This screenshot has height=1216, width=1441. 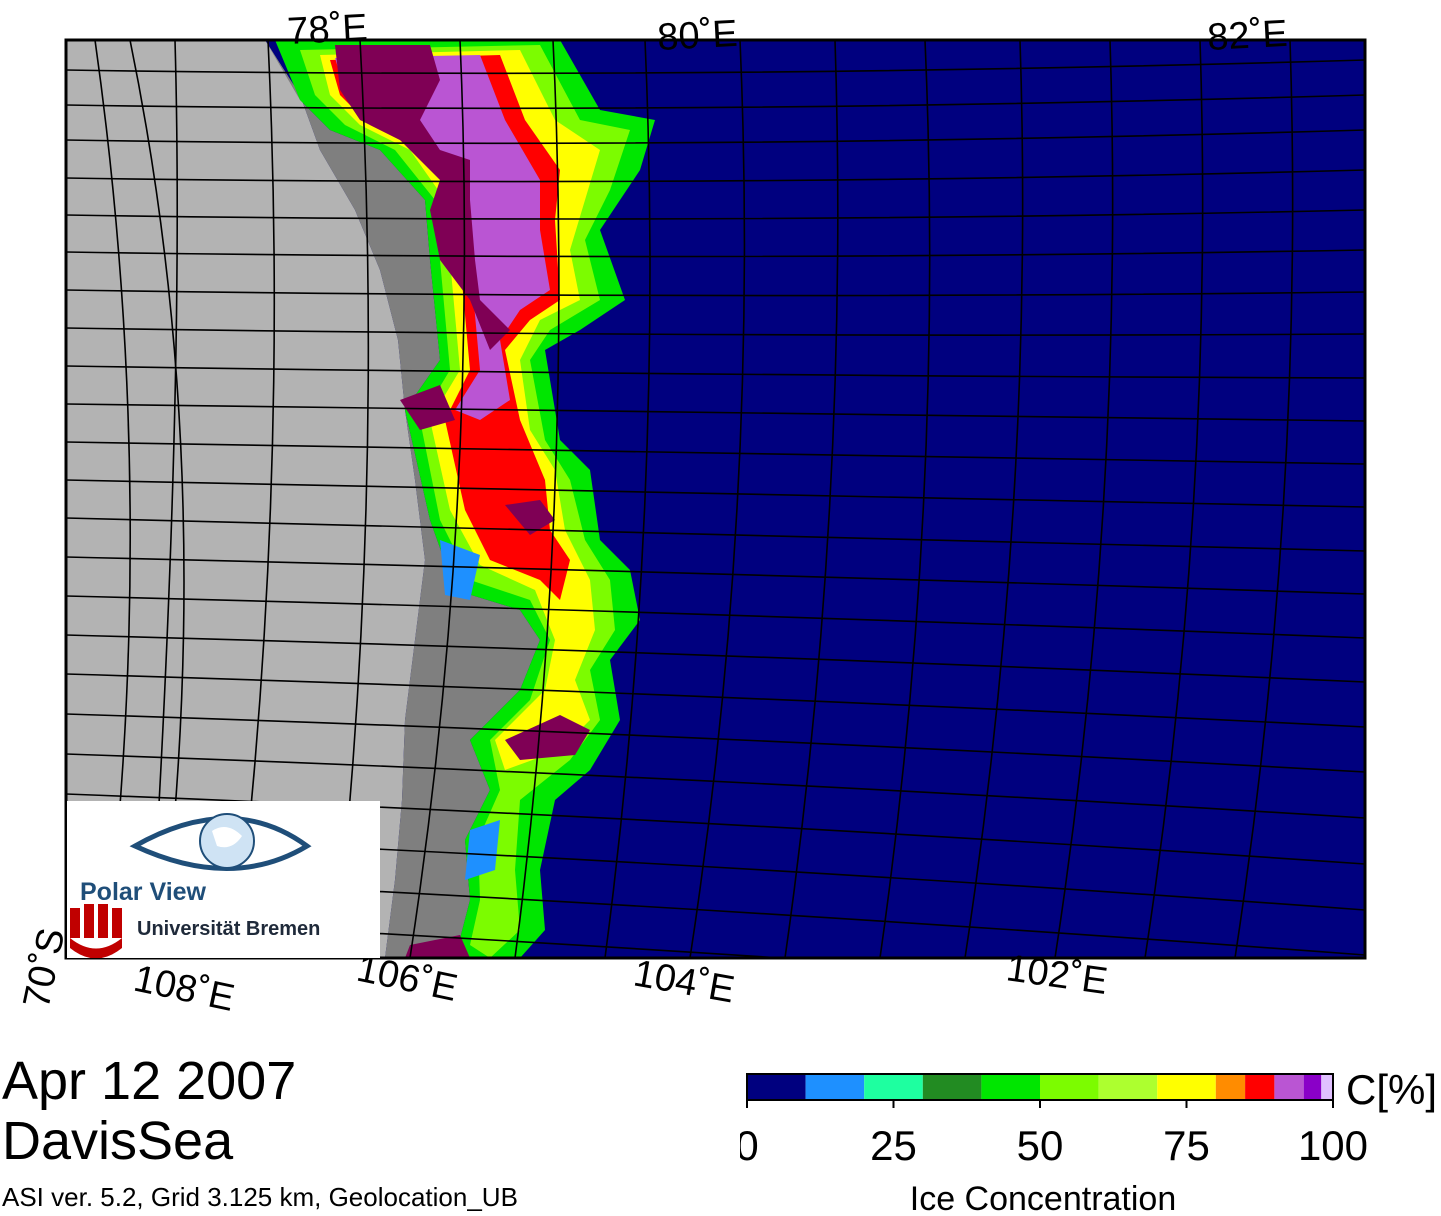 I want to click on top-lon-label: 82˚E, so click(x=1247, y=36).